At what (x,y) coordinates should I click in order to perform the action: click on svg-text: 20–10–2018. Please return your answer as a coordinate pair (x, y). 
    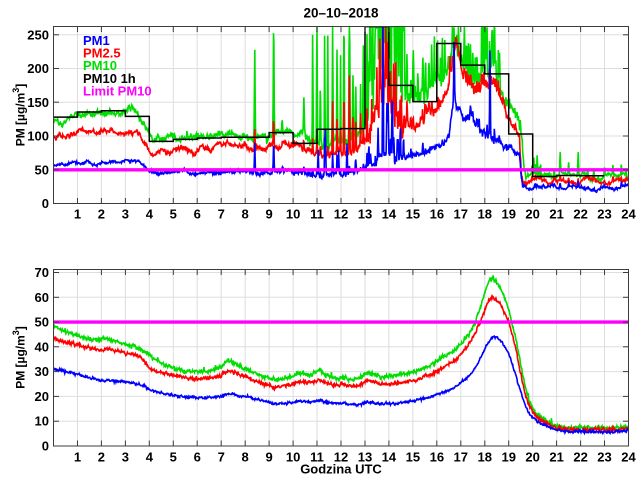
    Looking at the image, I should click on (341, 13).